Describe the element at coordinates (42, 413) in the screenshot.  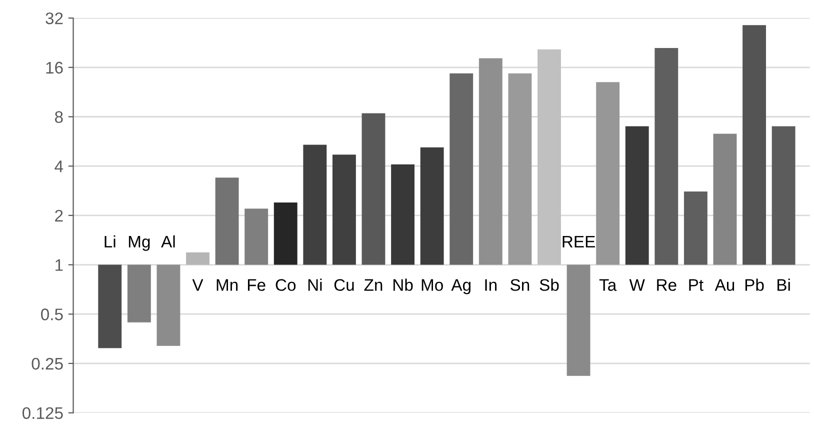
I see `y-tick-label: 0.125` at that location.